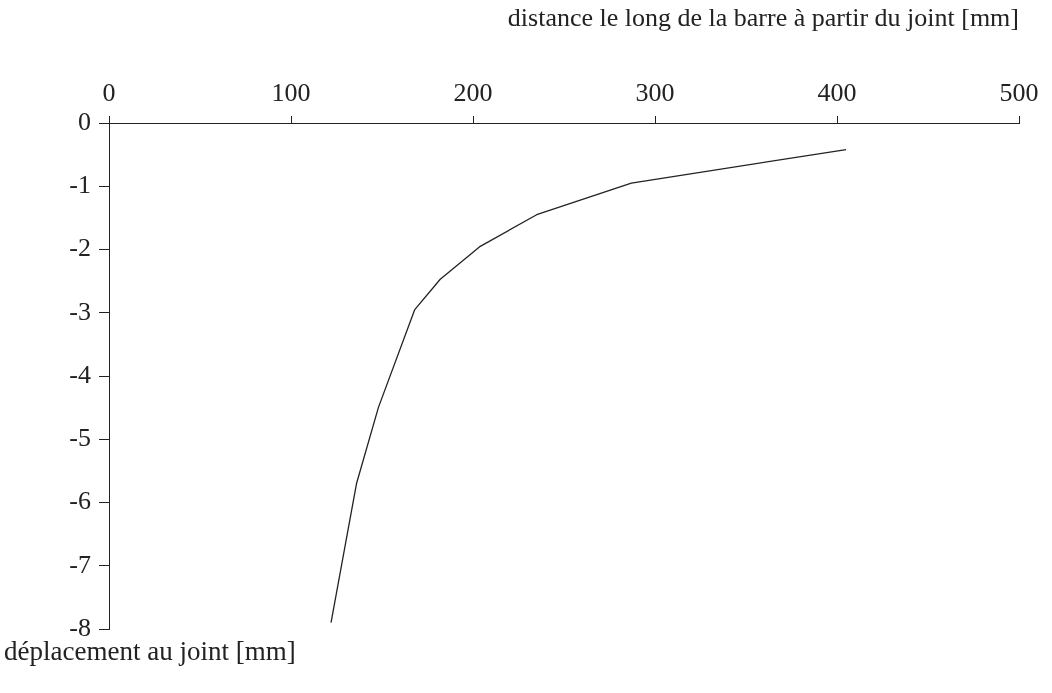 The width and height of the screenshot is (1052, 693). Describe the element at coordinates (80, 374) in the screenshot. I see `y-tick-label: -4` at that location.